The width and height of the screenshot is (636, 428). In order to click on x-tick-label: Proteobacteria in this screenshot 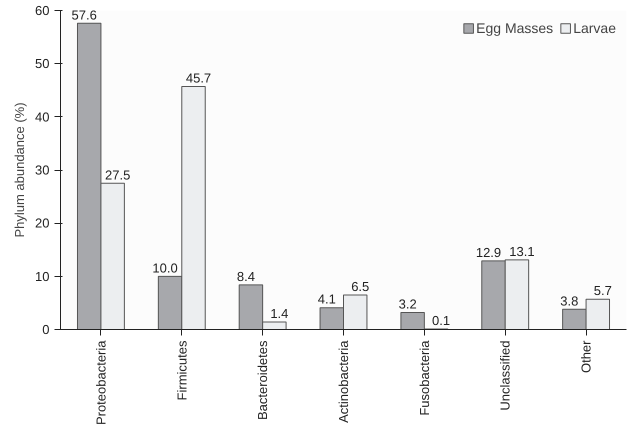, I will do `click(100, 383)`.